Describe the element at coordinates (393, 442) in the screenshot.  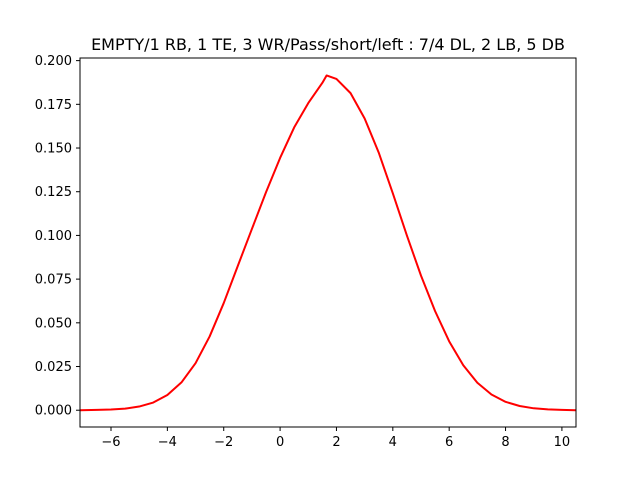
I see `x-tick-label: 4` at that location.